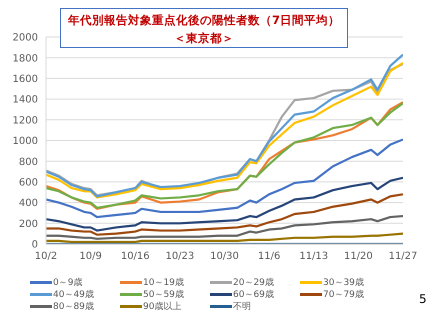 The width and height of the screenshot is (427, 320). Describe the element at coordinates (25, 142) in the screenshot. I see `y-tick-label: 1000` at that location.